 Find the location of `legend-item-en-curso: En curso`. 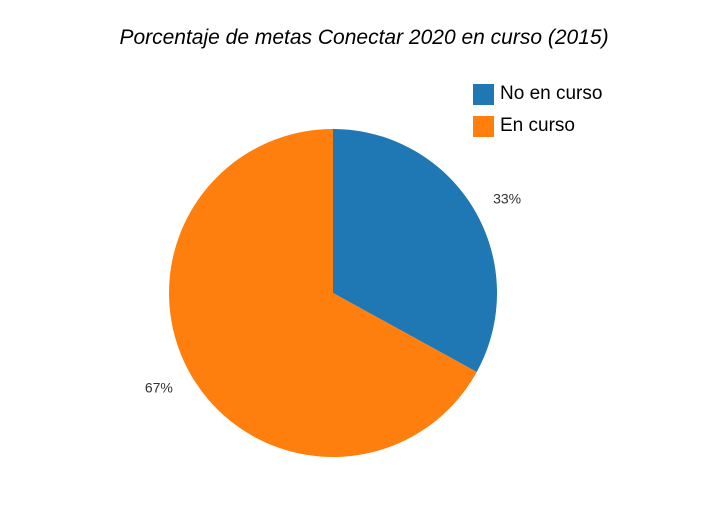

legend-item-en-curso: En curso is located at coordinates (537, 126).